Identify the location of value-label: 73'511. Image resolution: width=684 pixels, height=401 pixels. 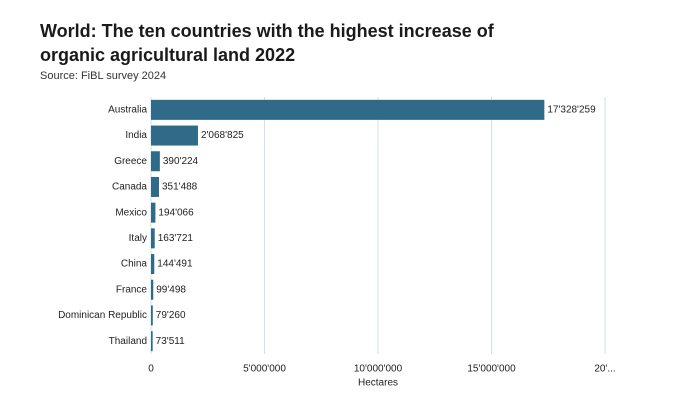
(170, 341).